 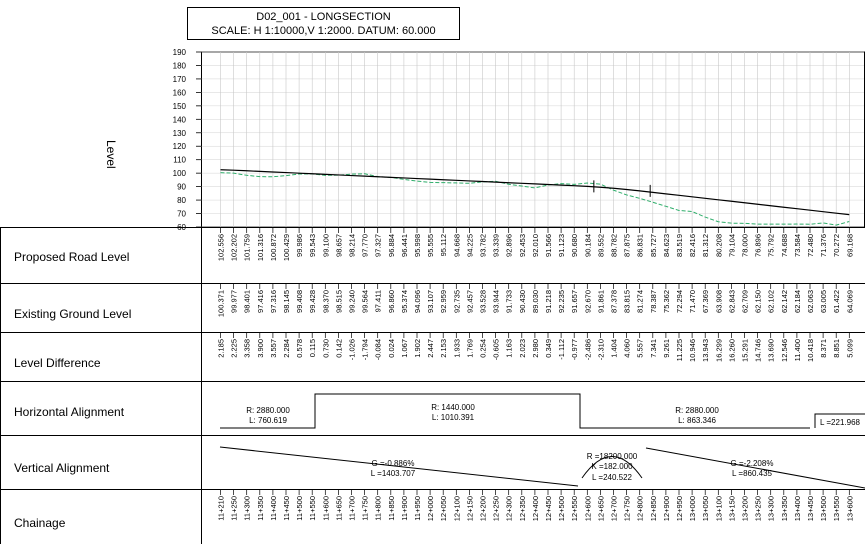 What do you see at coordinates (731, 350) in the screenshot?
I see `level-difference-value: 16.260` at bounding box center [731, 350].